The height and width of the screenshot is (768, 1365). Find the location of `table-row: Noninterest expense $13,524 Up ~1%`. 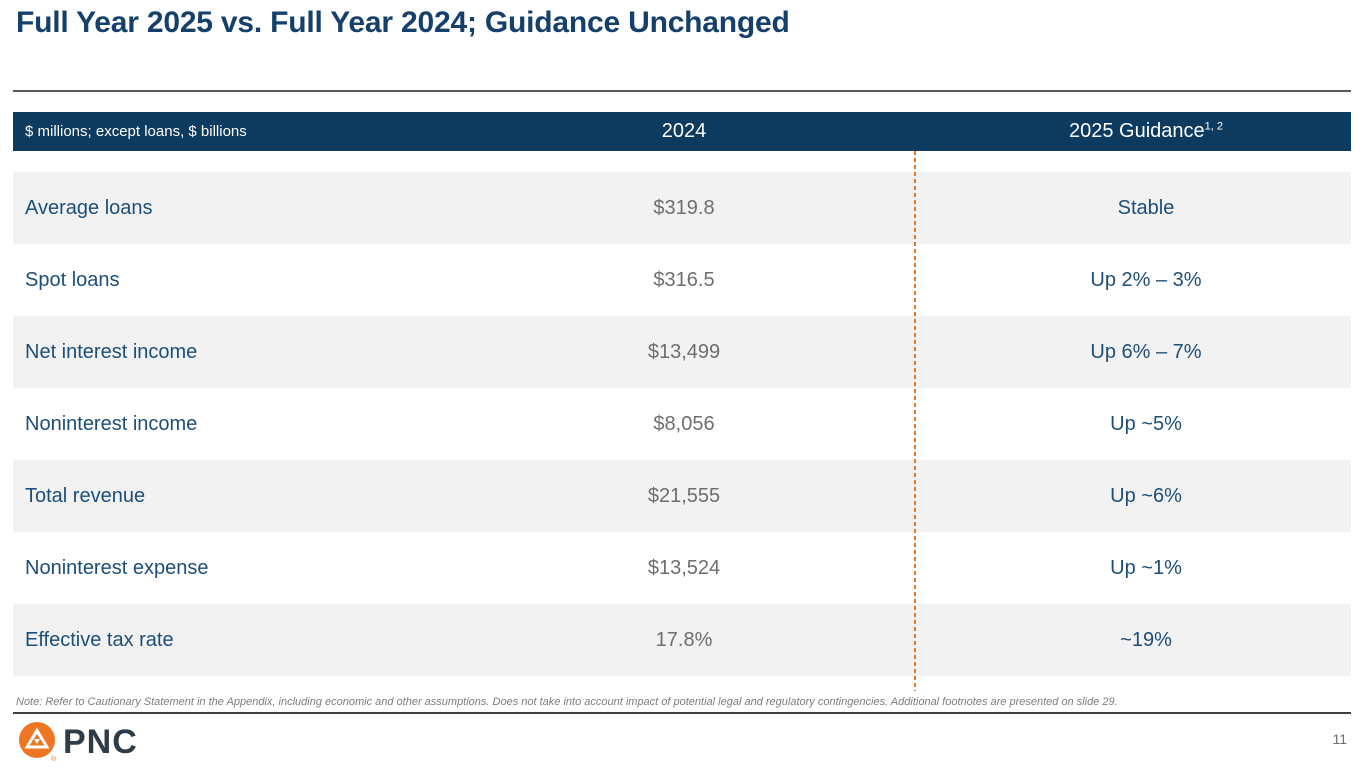

table-row: Noninterest expense $13,524 Up ~1% is located at coordinates (682, 568).